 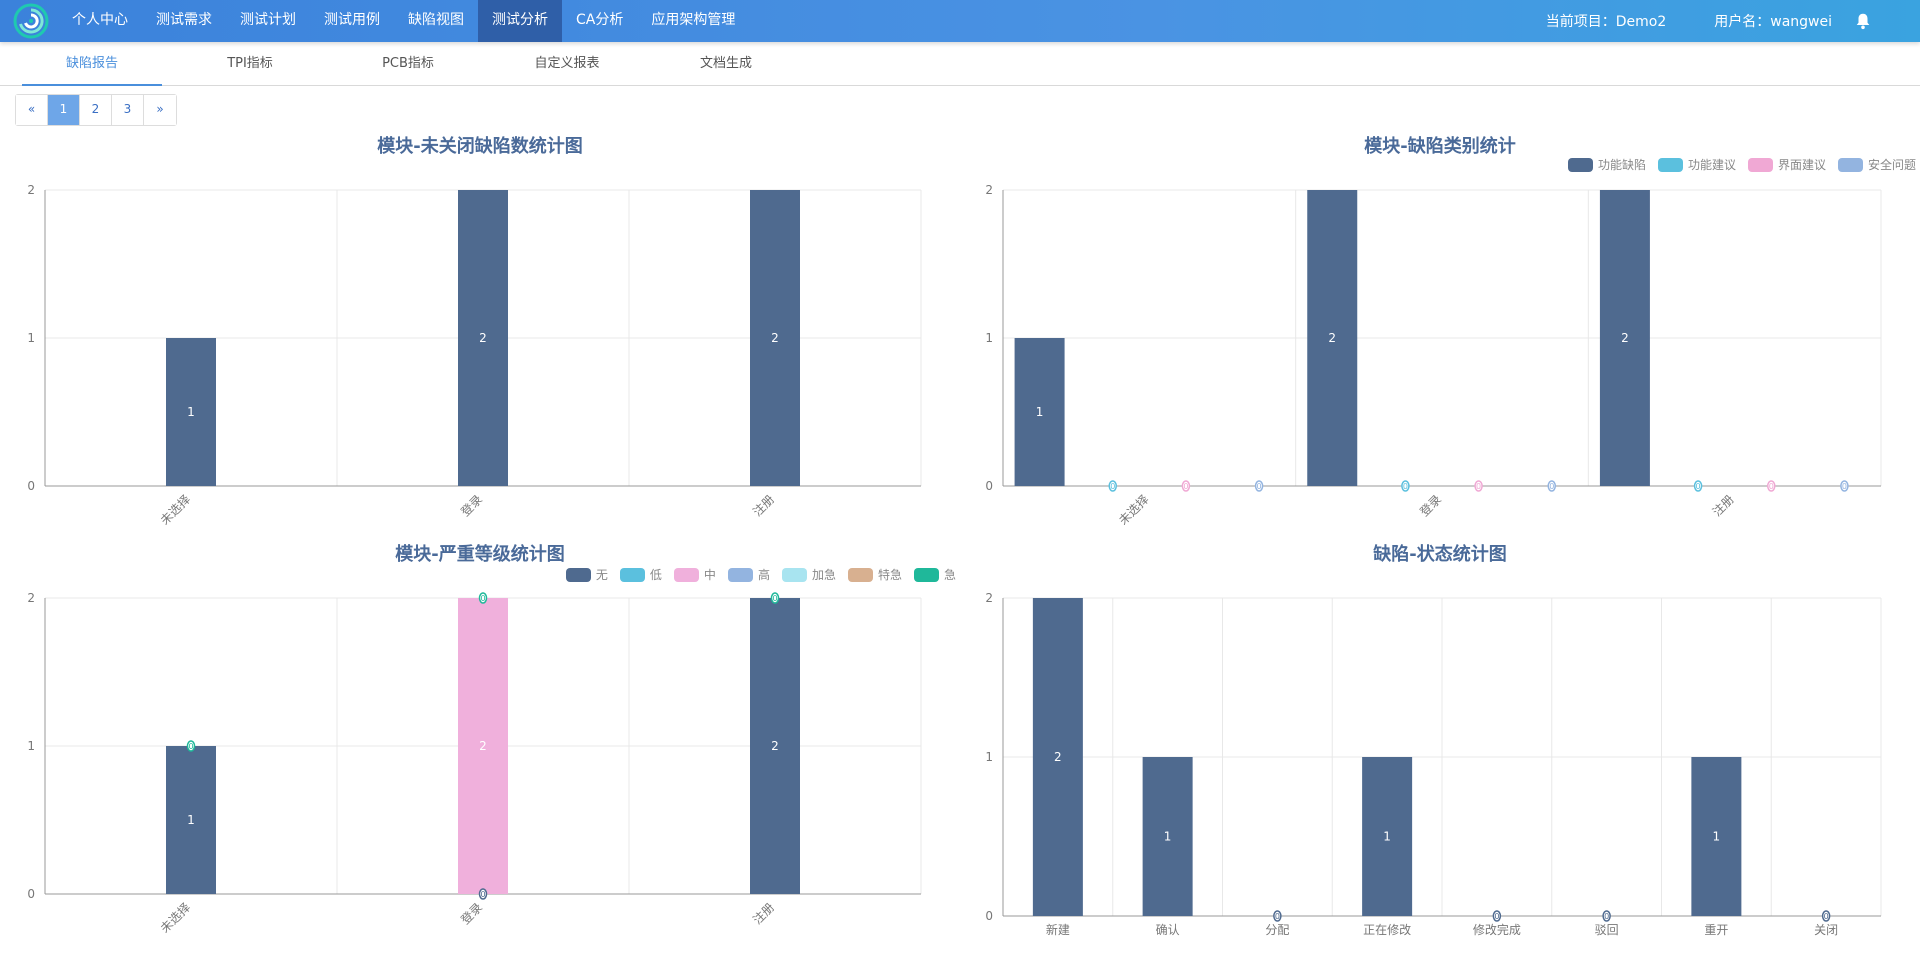 I want to click on swirl-logo-icon, so click(x=31, y=21).